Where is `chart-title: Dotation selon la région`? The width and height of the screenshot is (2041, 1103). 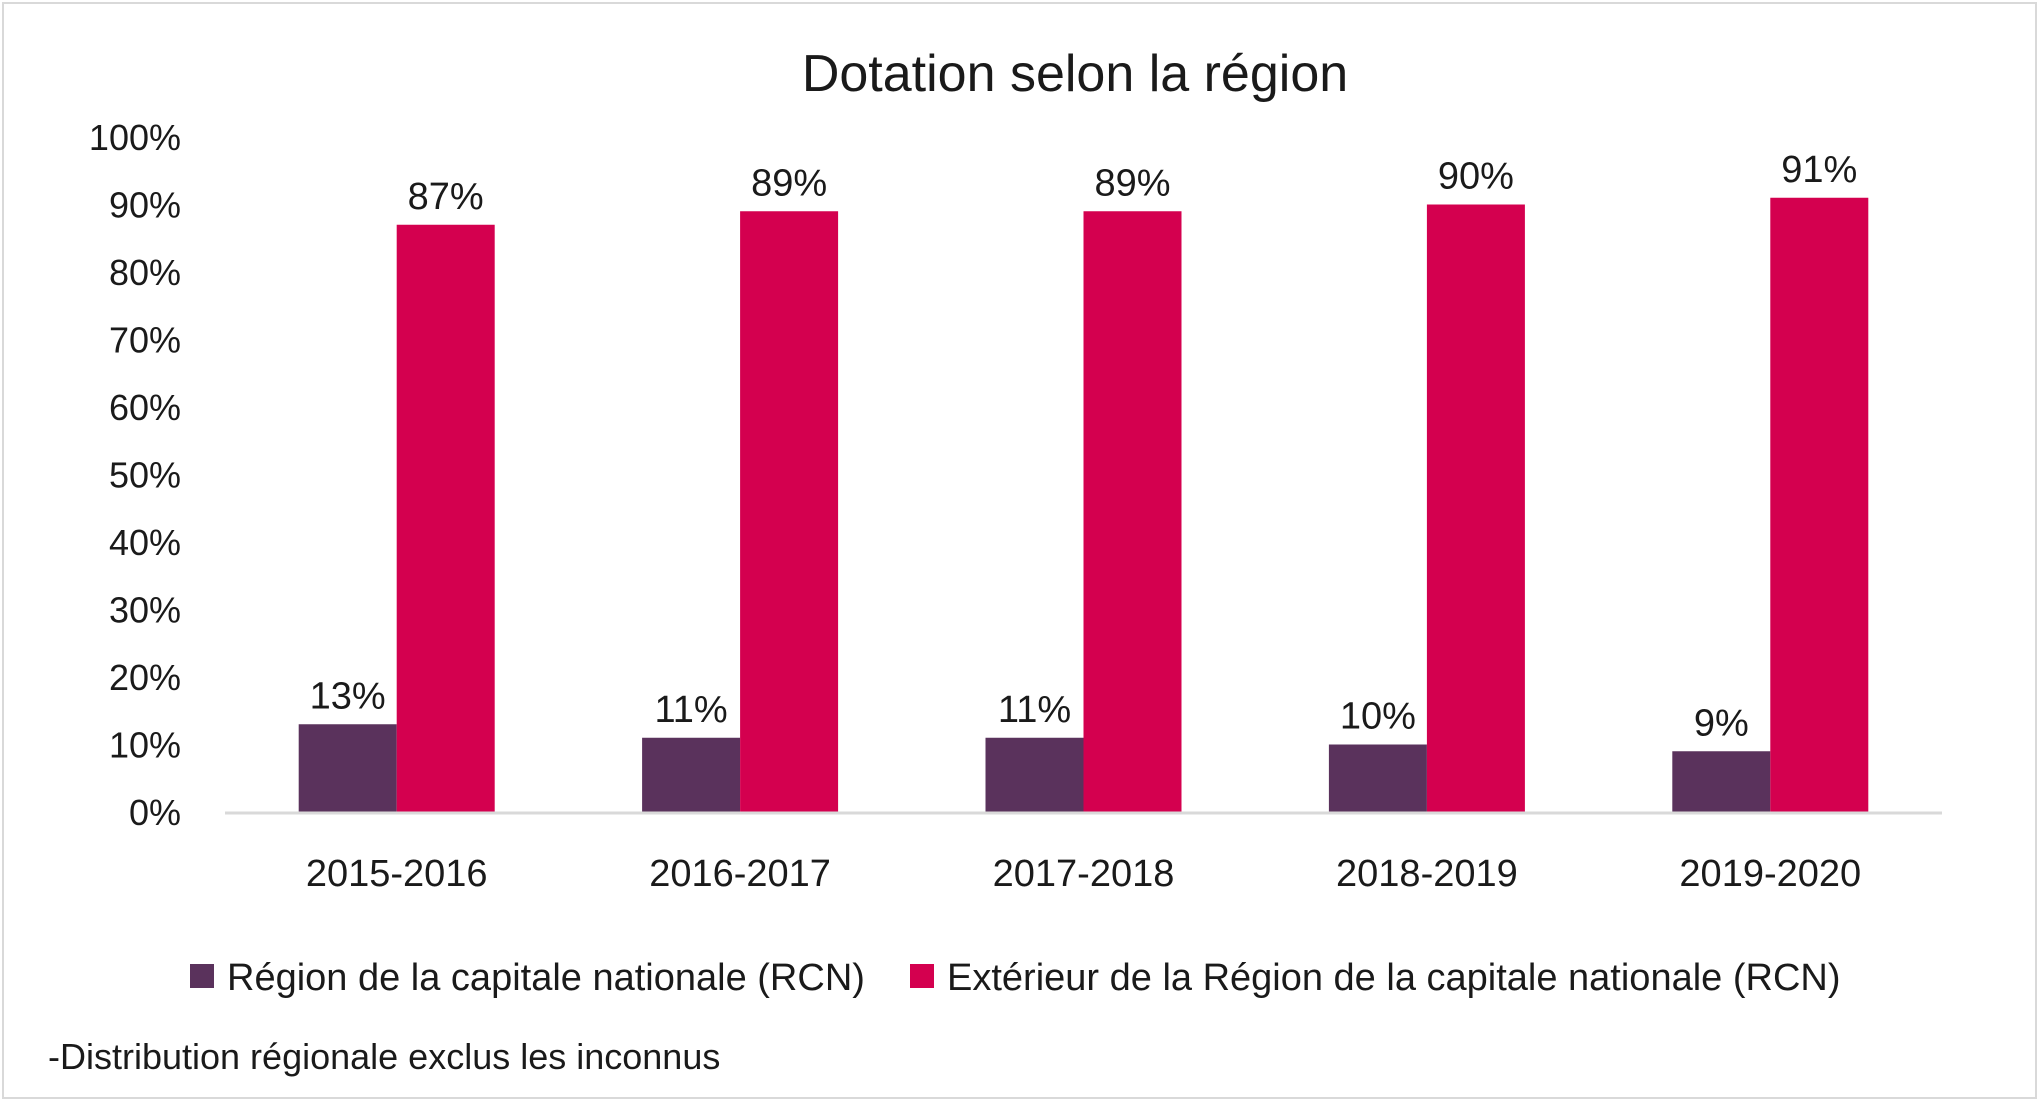 chart-title: Dotation selon la région is located at coordinates (1075, 74).